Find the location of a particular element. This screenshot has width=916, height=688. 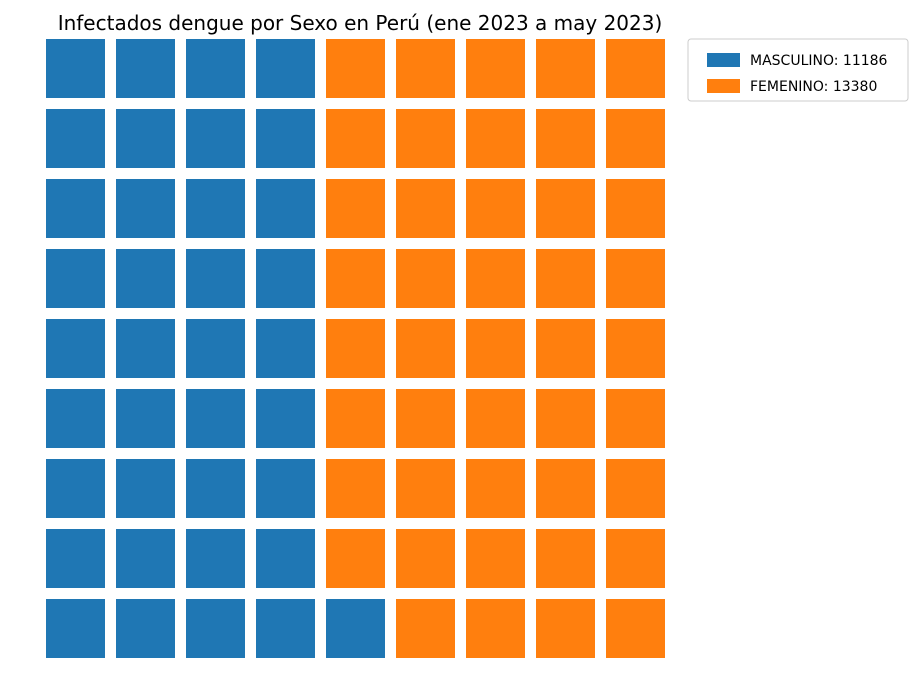

legend-frame is located at coordinates (798, 70).